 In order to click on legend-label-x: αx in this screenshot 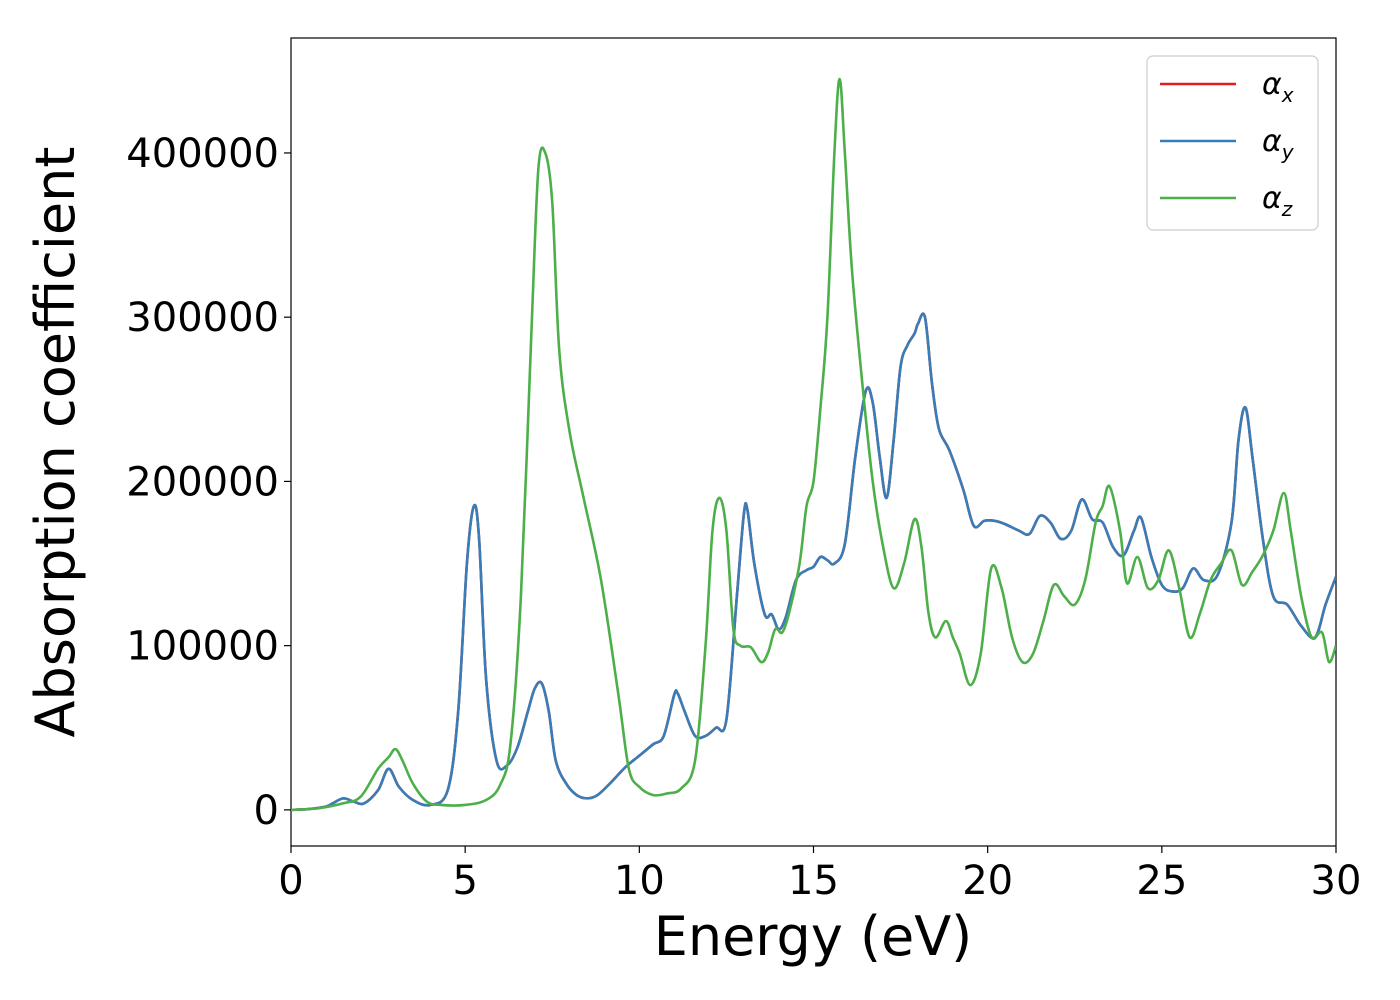, I will do `click(1278, 87)`.